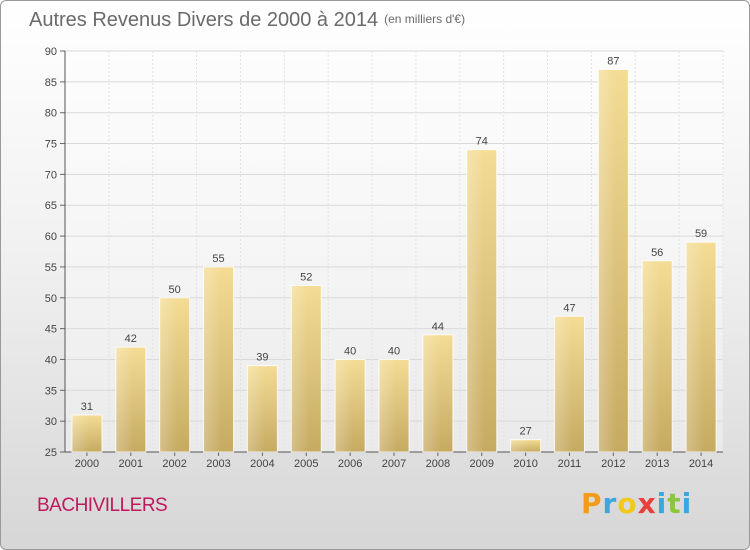  Describe the element at coordinates (592, 503) in the screenshot. I see `logo-letter: P` at that location.